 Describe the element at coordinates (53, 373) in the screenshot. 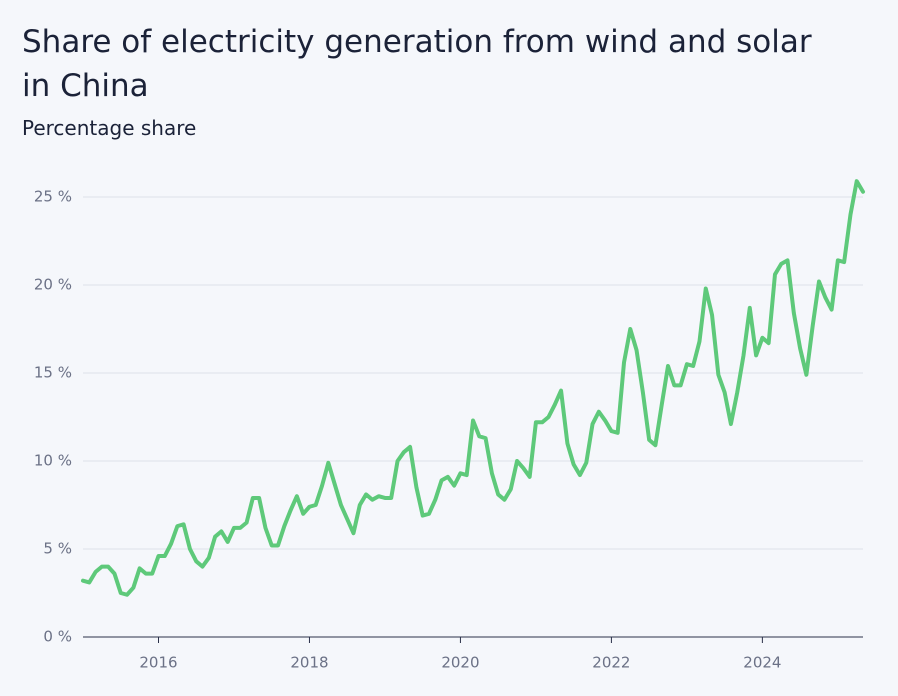

I see `y-tick-label: 15 %` at that location.